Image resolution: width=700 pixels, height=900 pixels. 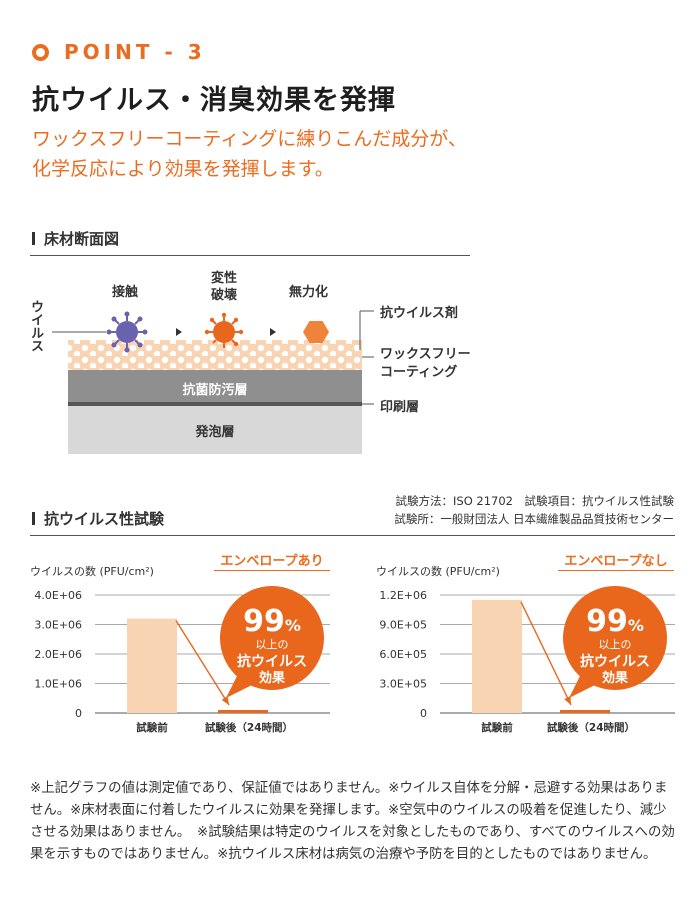 I want to click on chart1-badge-line3: 効果, so click(x=272, y=678).